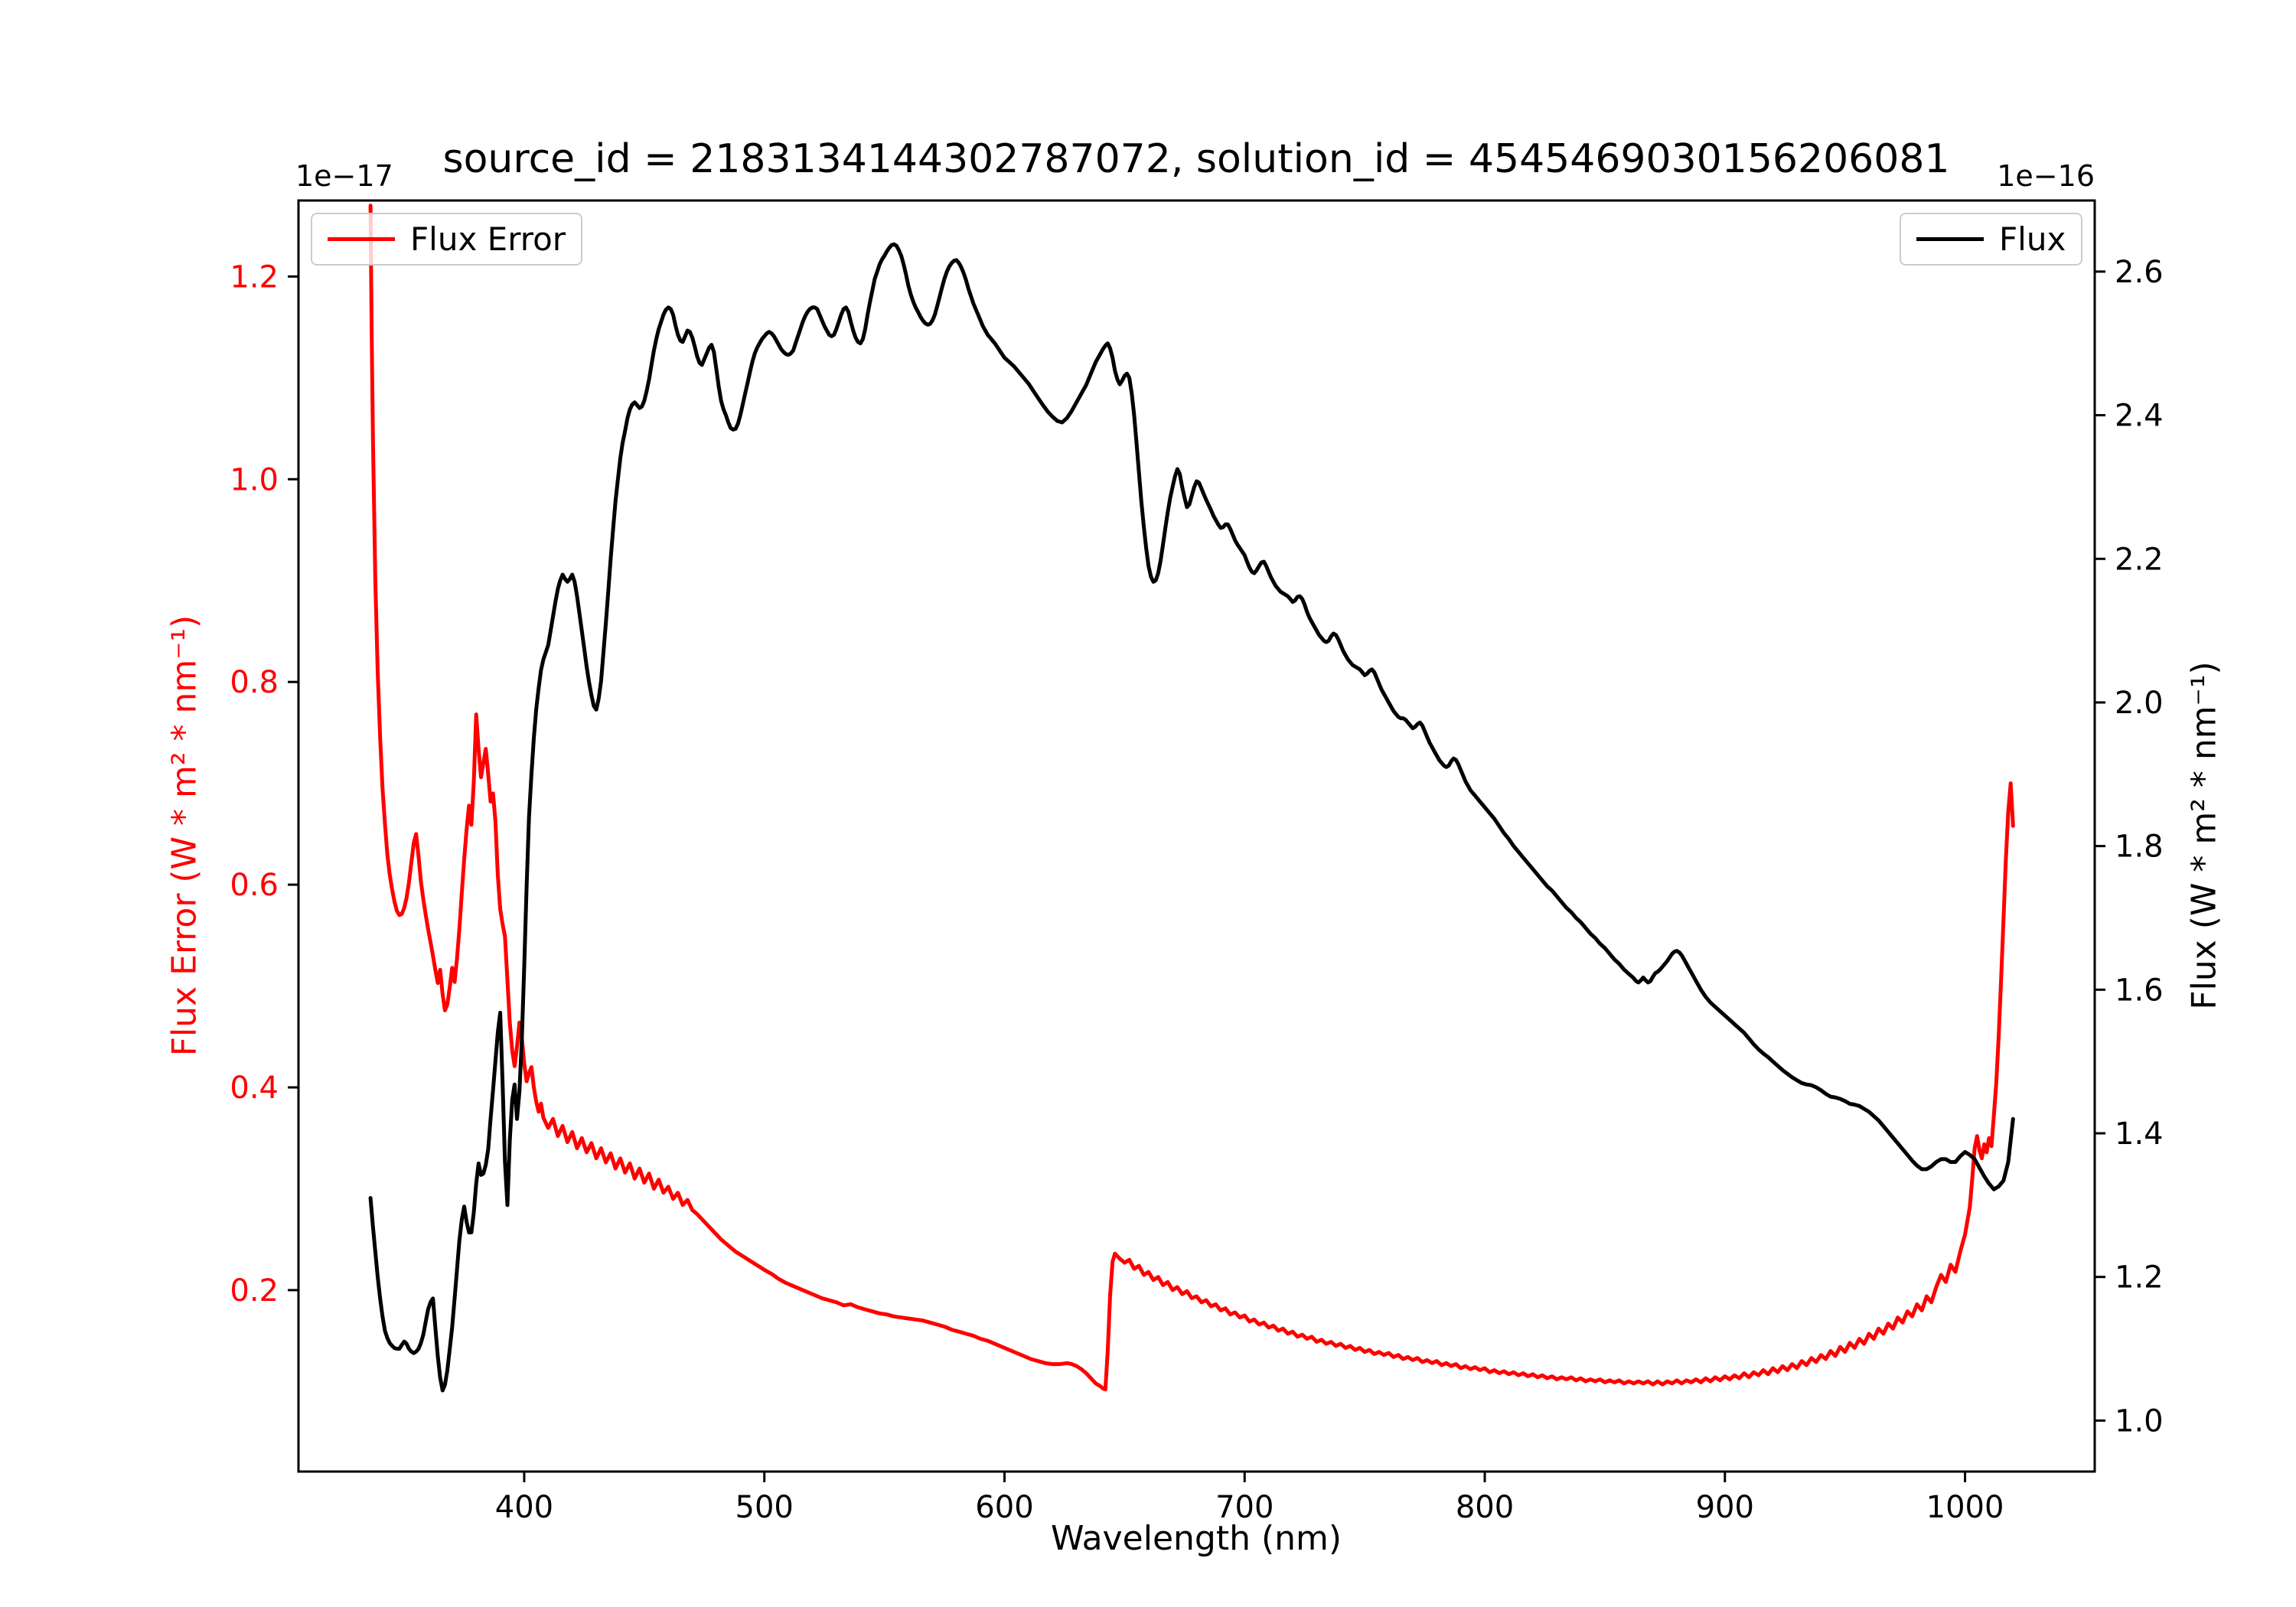 The image size is (2296, 1607). I want to click on flux-error-legend-line, so click(361, 239).